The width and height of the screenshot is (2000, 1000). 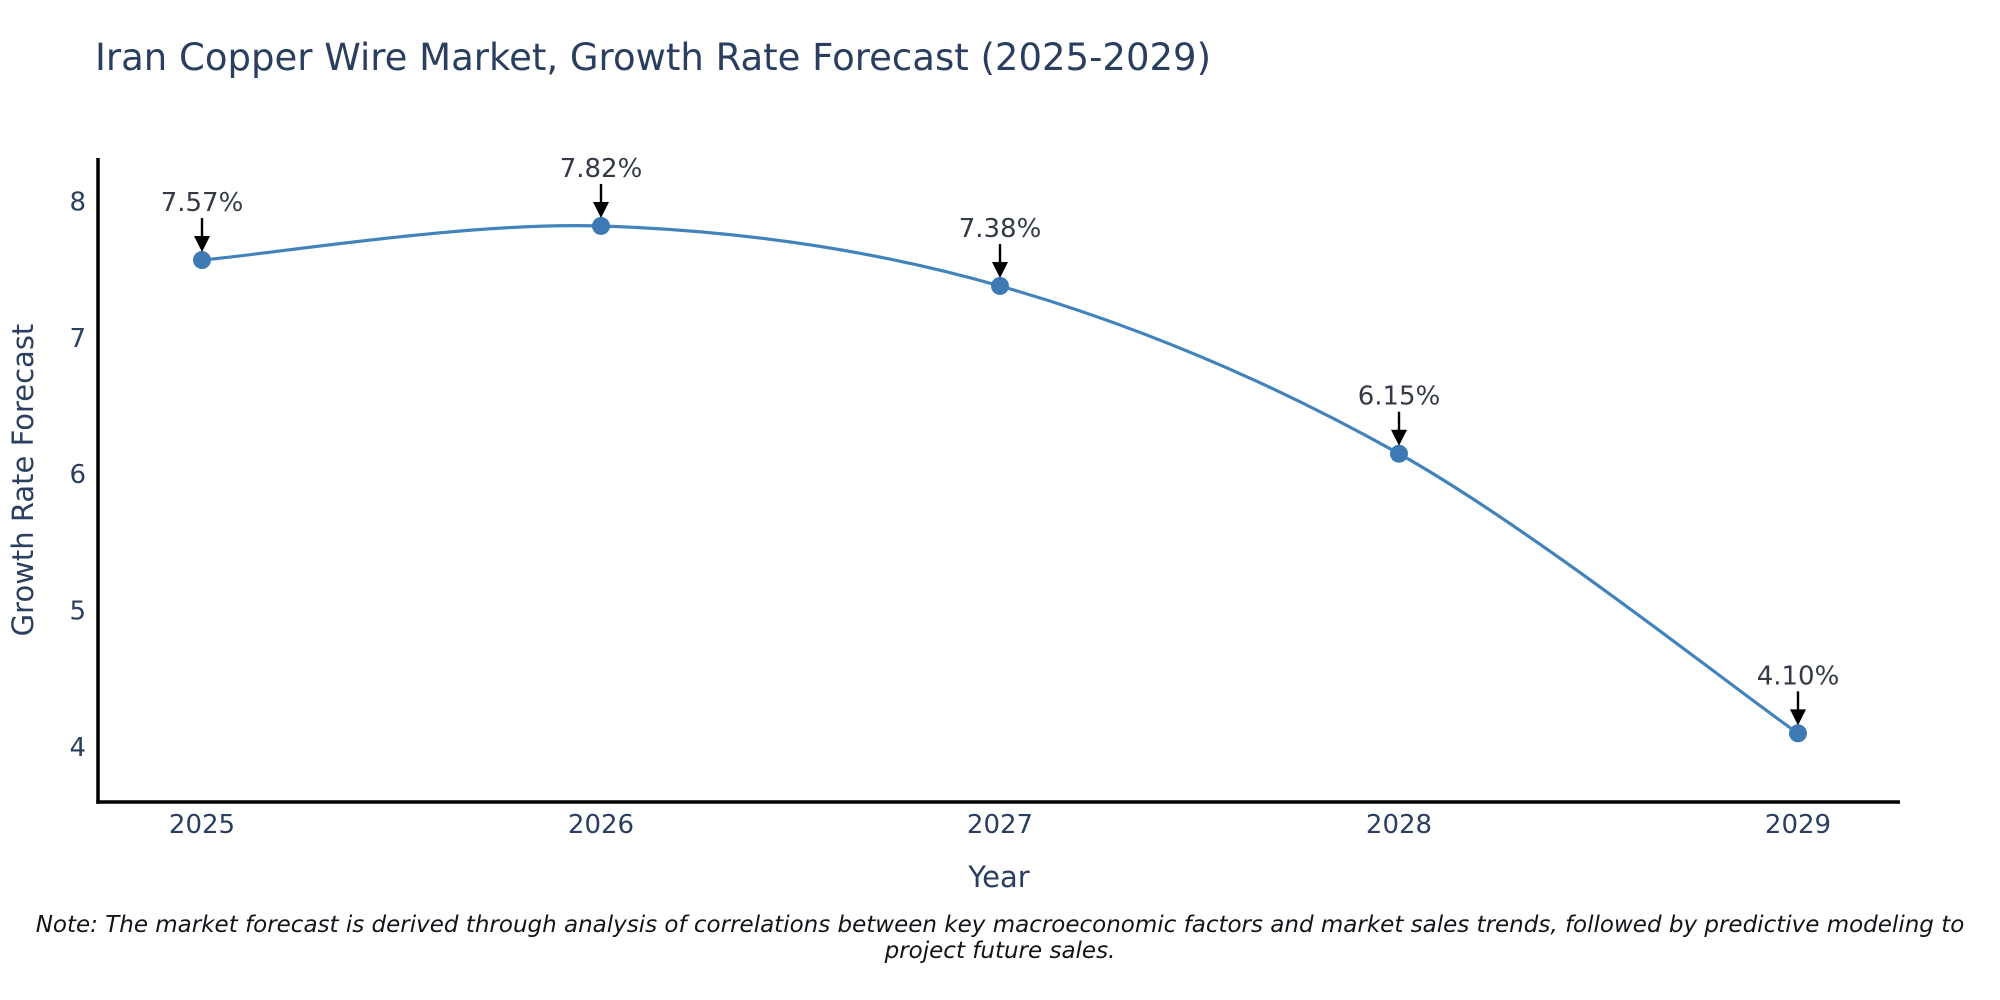 I want to click on annotation-label: 7.38%, so click(x=1000, y=229).